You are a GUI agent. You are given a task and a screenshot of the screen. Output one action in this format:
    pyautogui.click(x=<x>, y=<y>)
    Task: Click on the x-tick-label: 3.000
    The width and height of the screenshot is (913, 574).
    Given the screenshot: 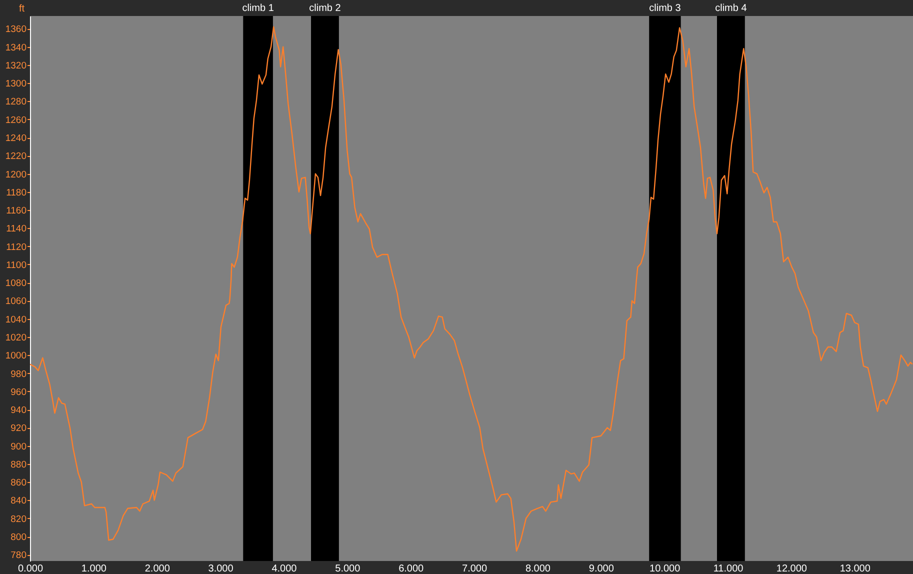 What is the action you would take?
    pyautogui.click(x=221, y=569)
    